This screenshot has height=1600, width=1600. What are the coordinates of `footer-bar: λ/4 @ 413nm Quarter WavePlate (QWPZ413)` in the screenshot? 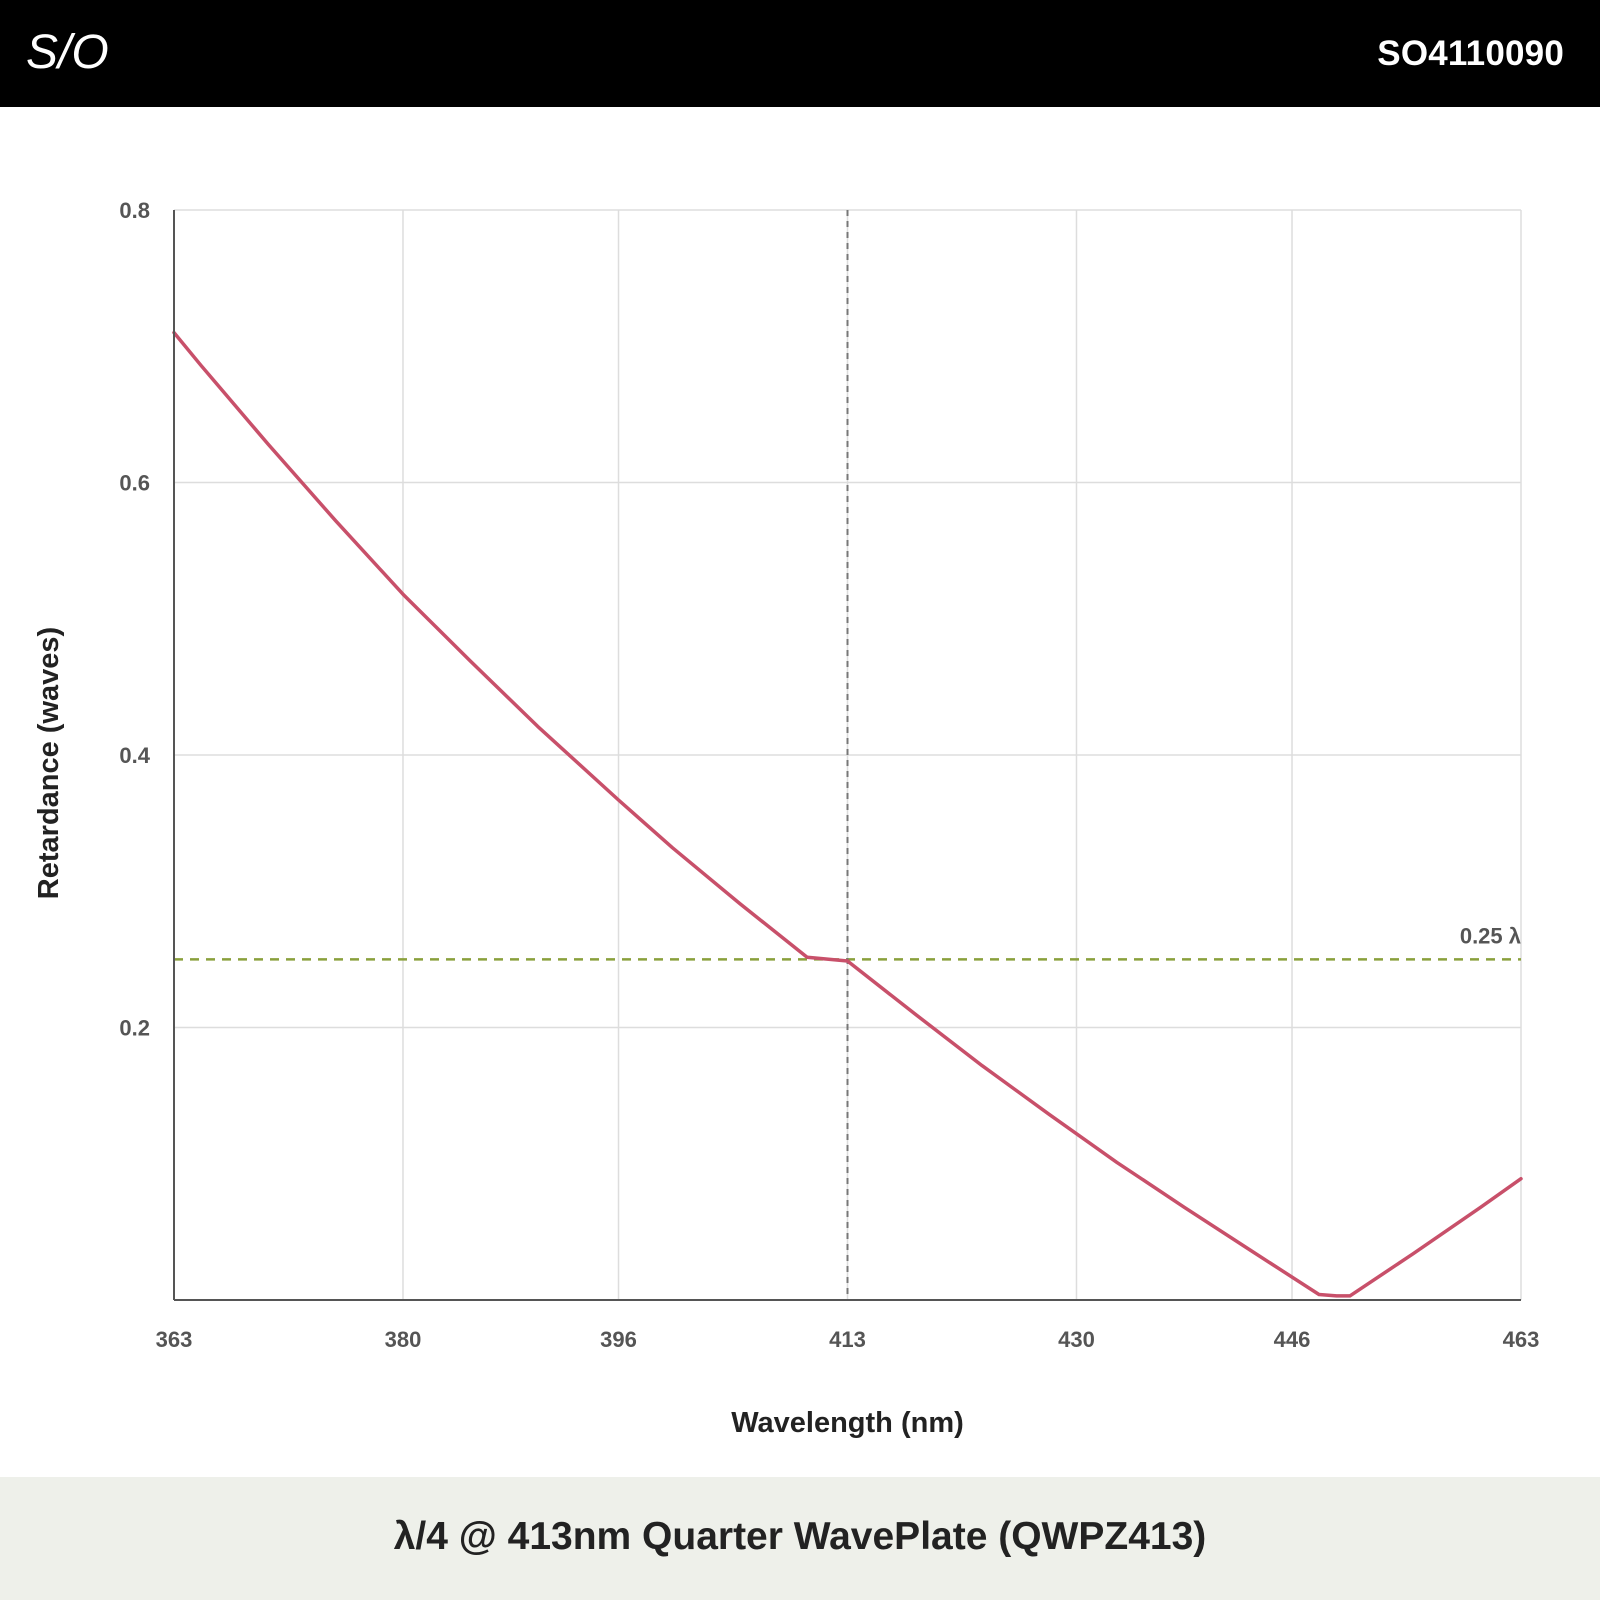 It's located at (800, 1538).